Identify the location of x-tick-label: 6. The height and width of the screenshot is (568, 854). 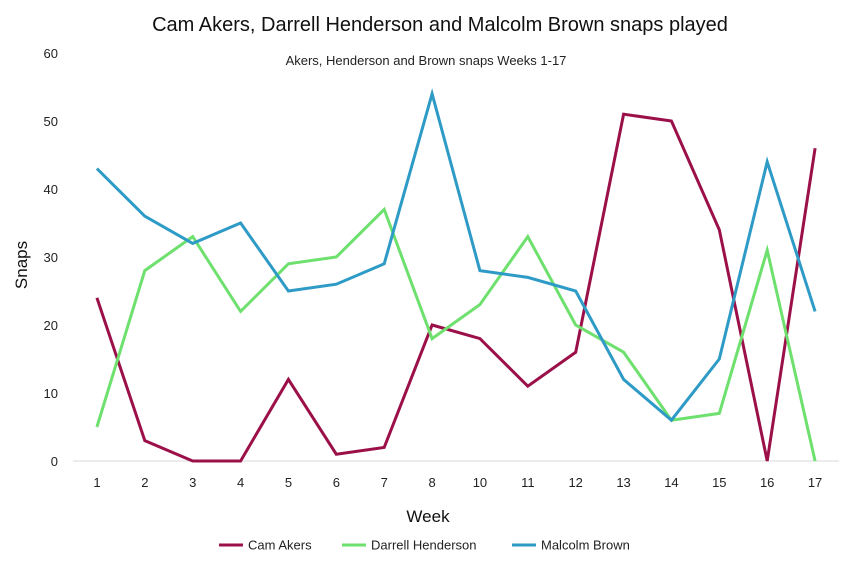
(336, 482).